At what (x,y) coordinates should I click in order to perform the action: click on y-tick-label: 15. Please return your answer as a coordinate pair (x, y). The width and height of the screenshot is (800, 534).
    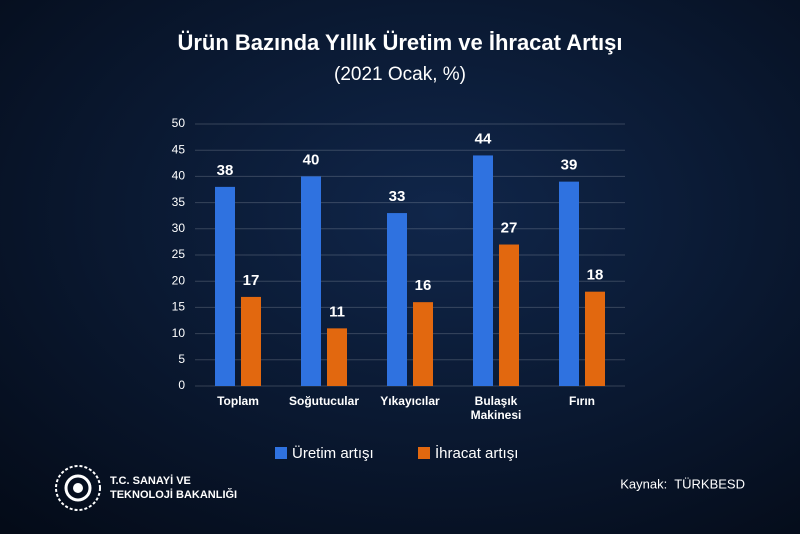
    Looking at the image, I should click on (179, 307).